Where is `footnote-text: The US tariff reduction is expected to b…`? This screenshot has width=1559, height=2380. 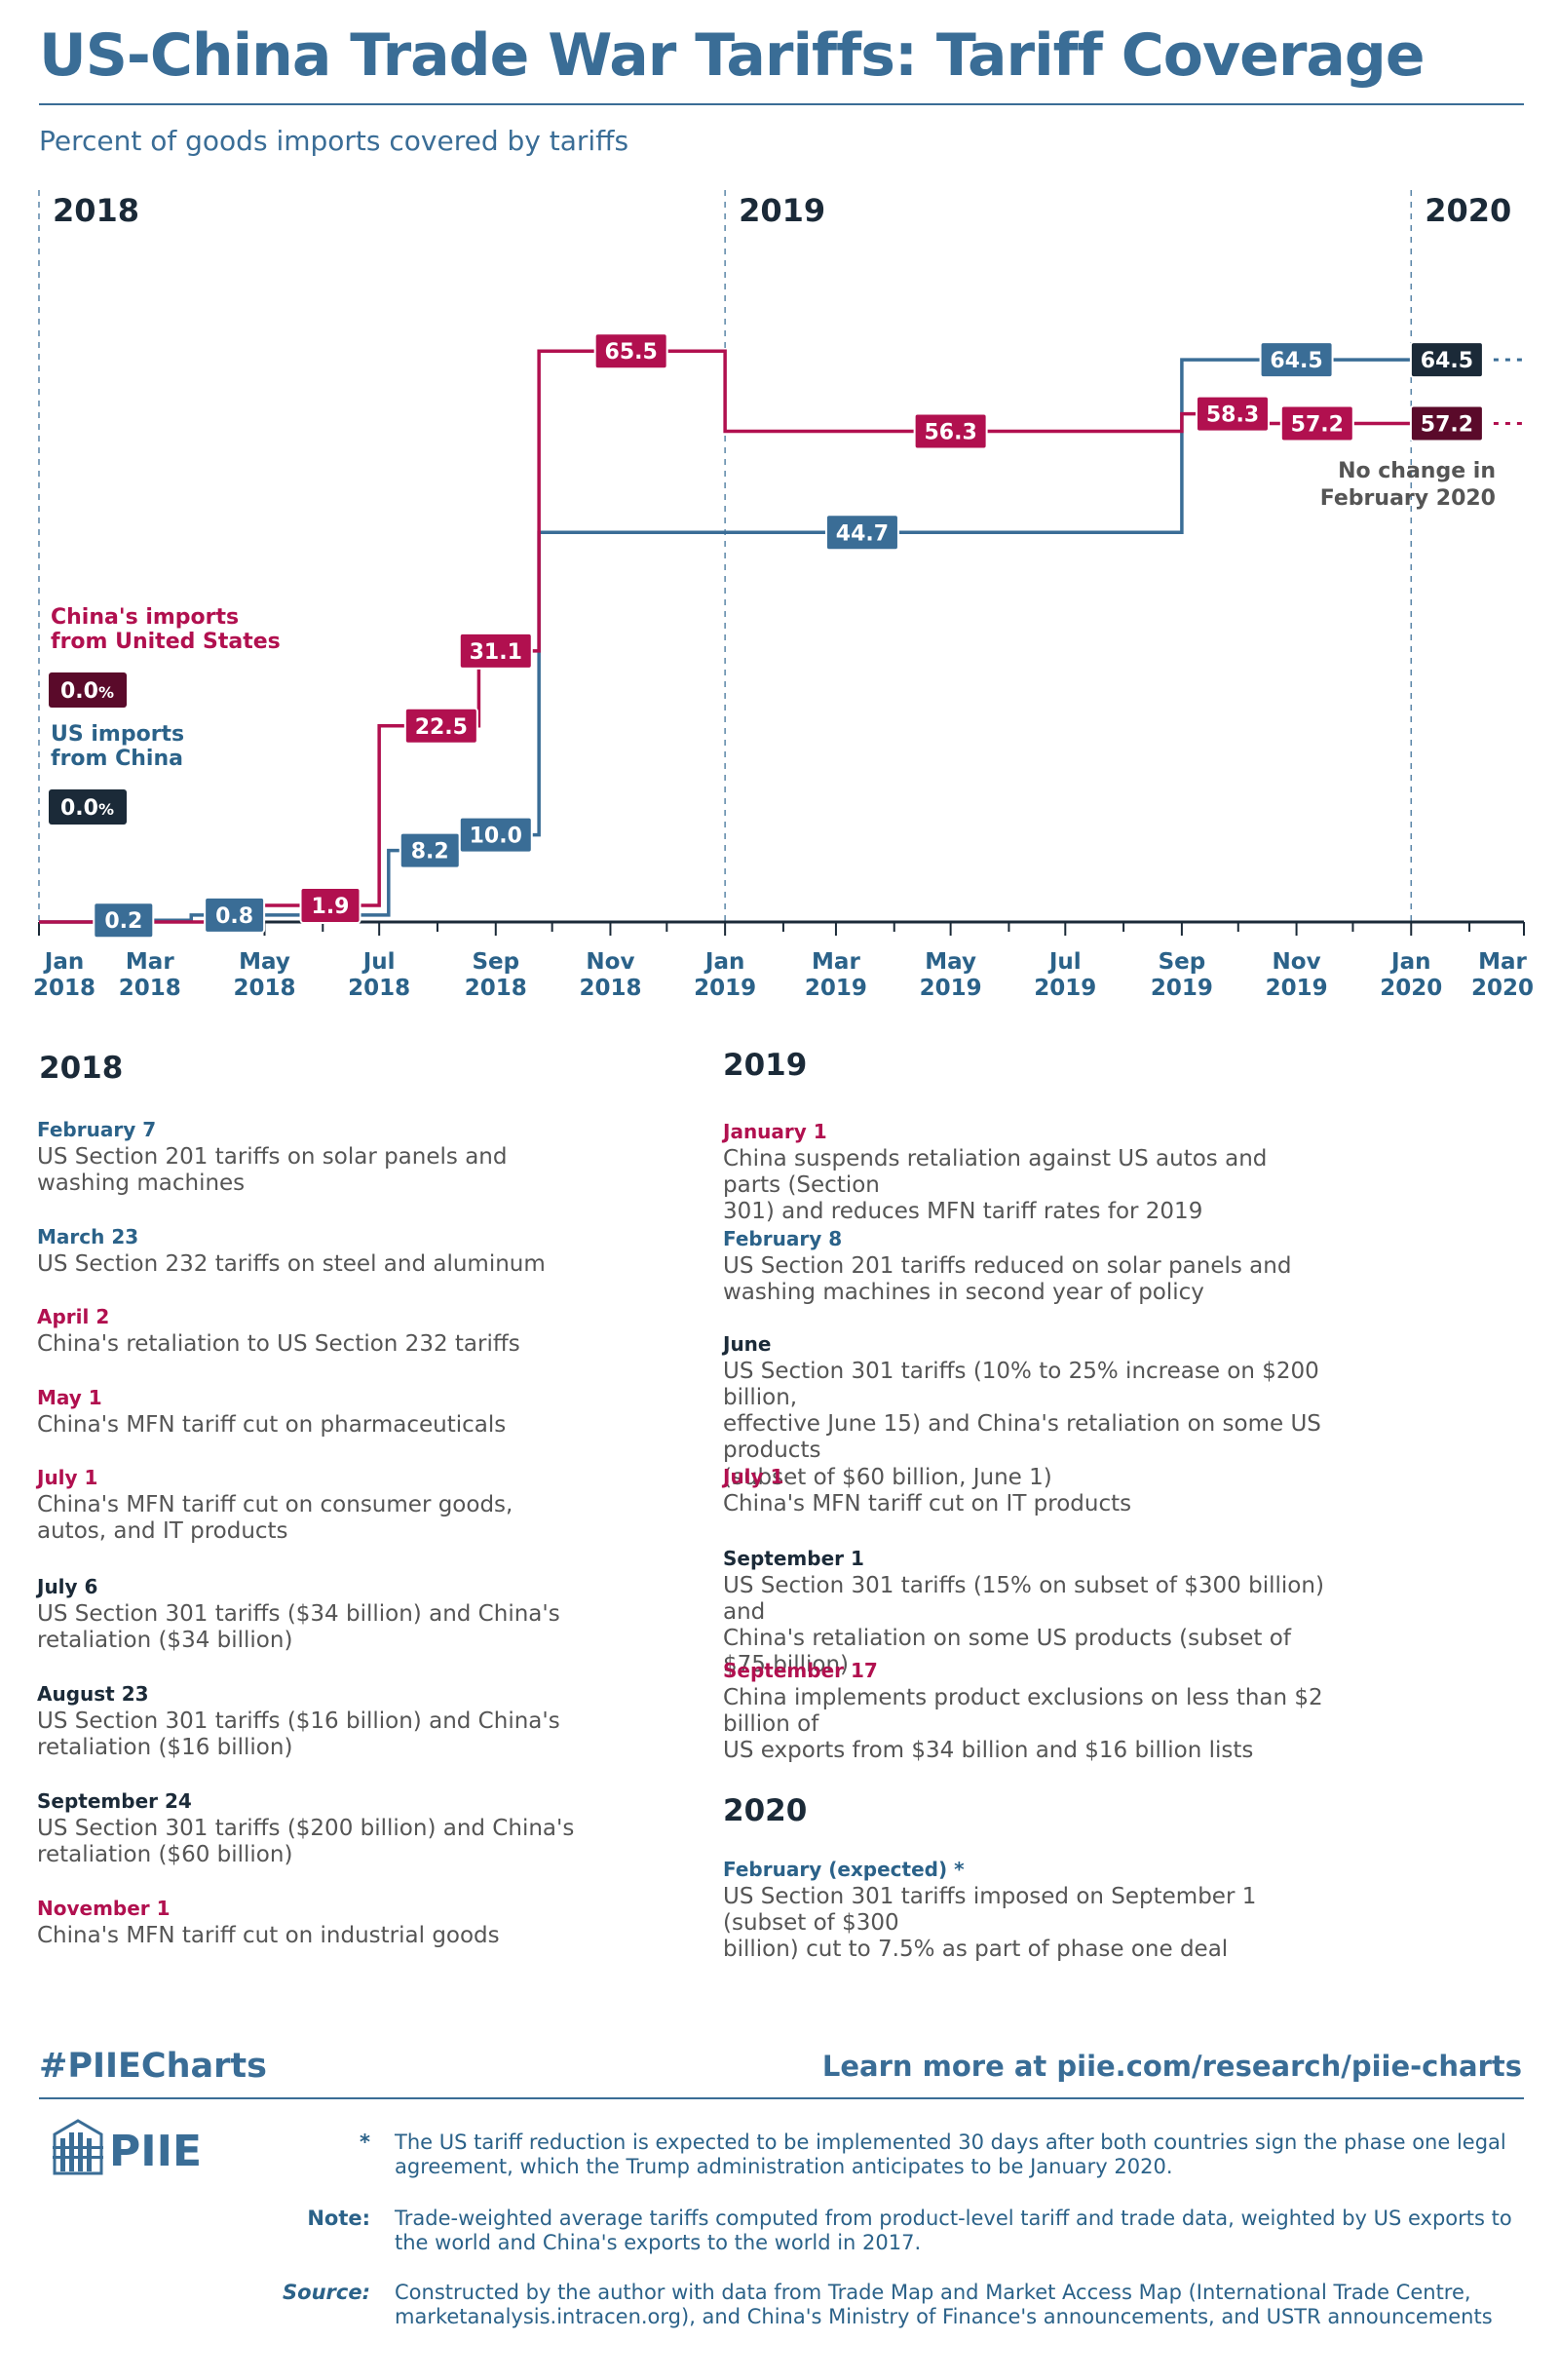 footnote-text: The US tariff reduction is expected to b… is located at coordinates (950, 2154).